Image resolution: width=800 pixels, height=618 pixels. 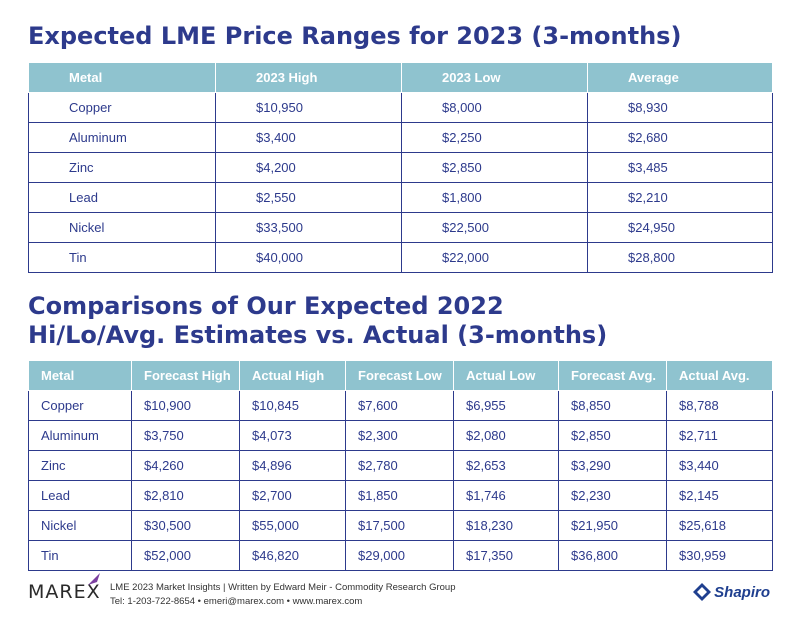 What do you see at coordinates (680, 227) in the screenshot?
I see `price-cell: $24,950` at bounding box center [680, 227].